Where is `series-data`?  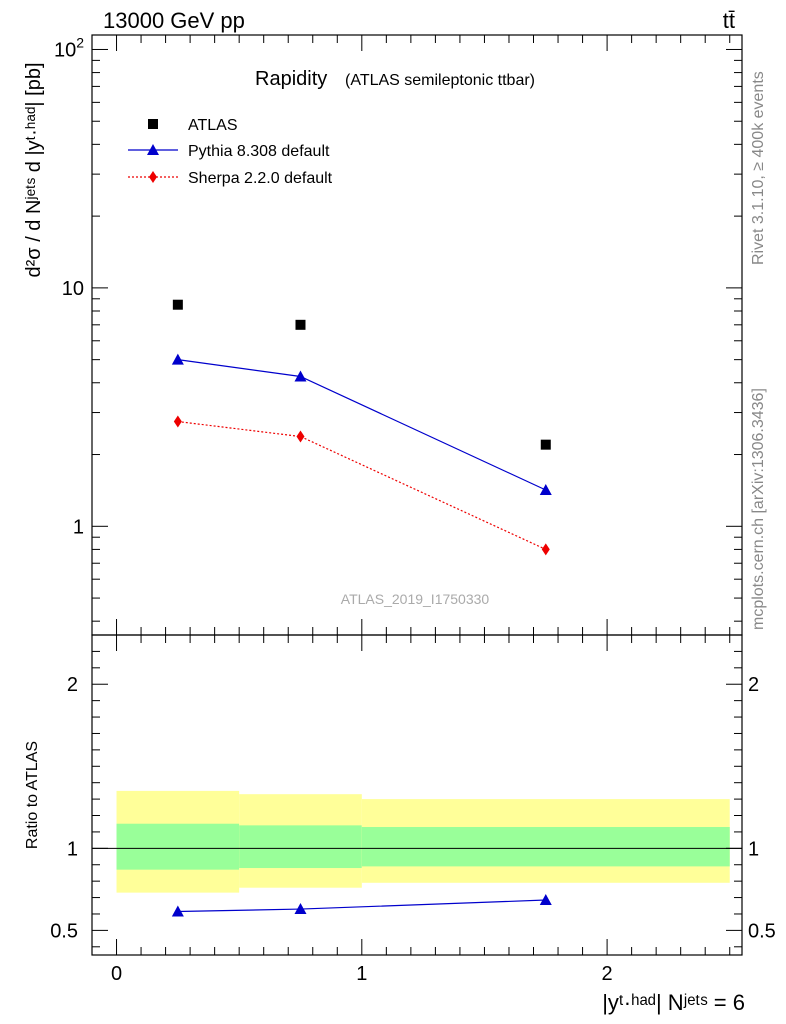
series-data is located at coordinates (361, 374).